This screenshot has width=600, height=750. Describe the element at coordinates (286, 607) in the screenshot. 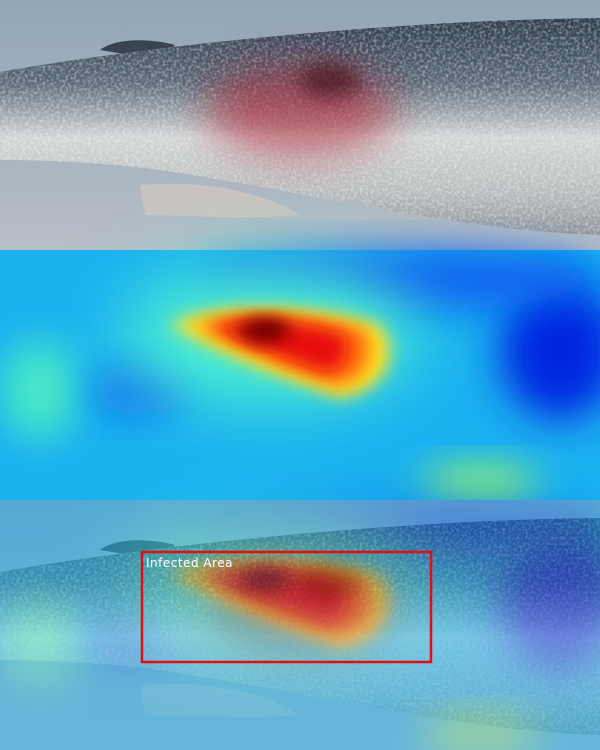

I see `bounding-box` at that location.